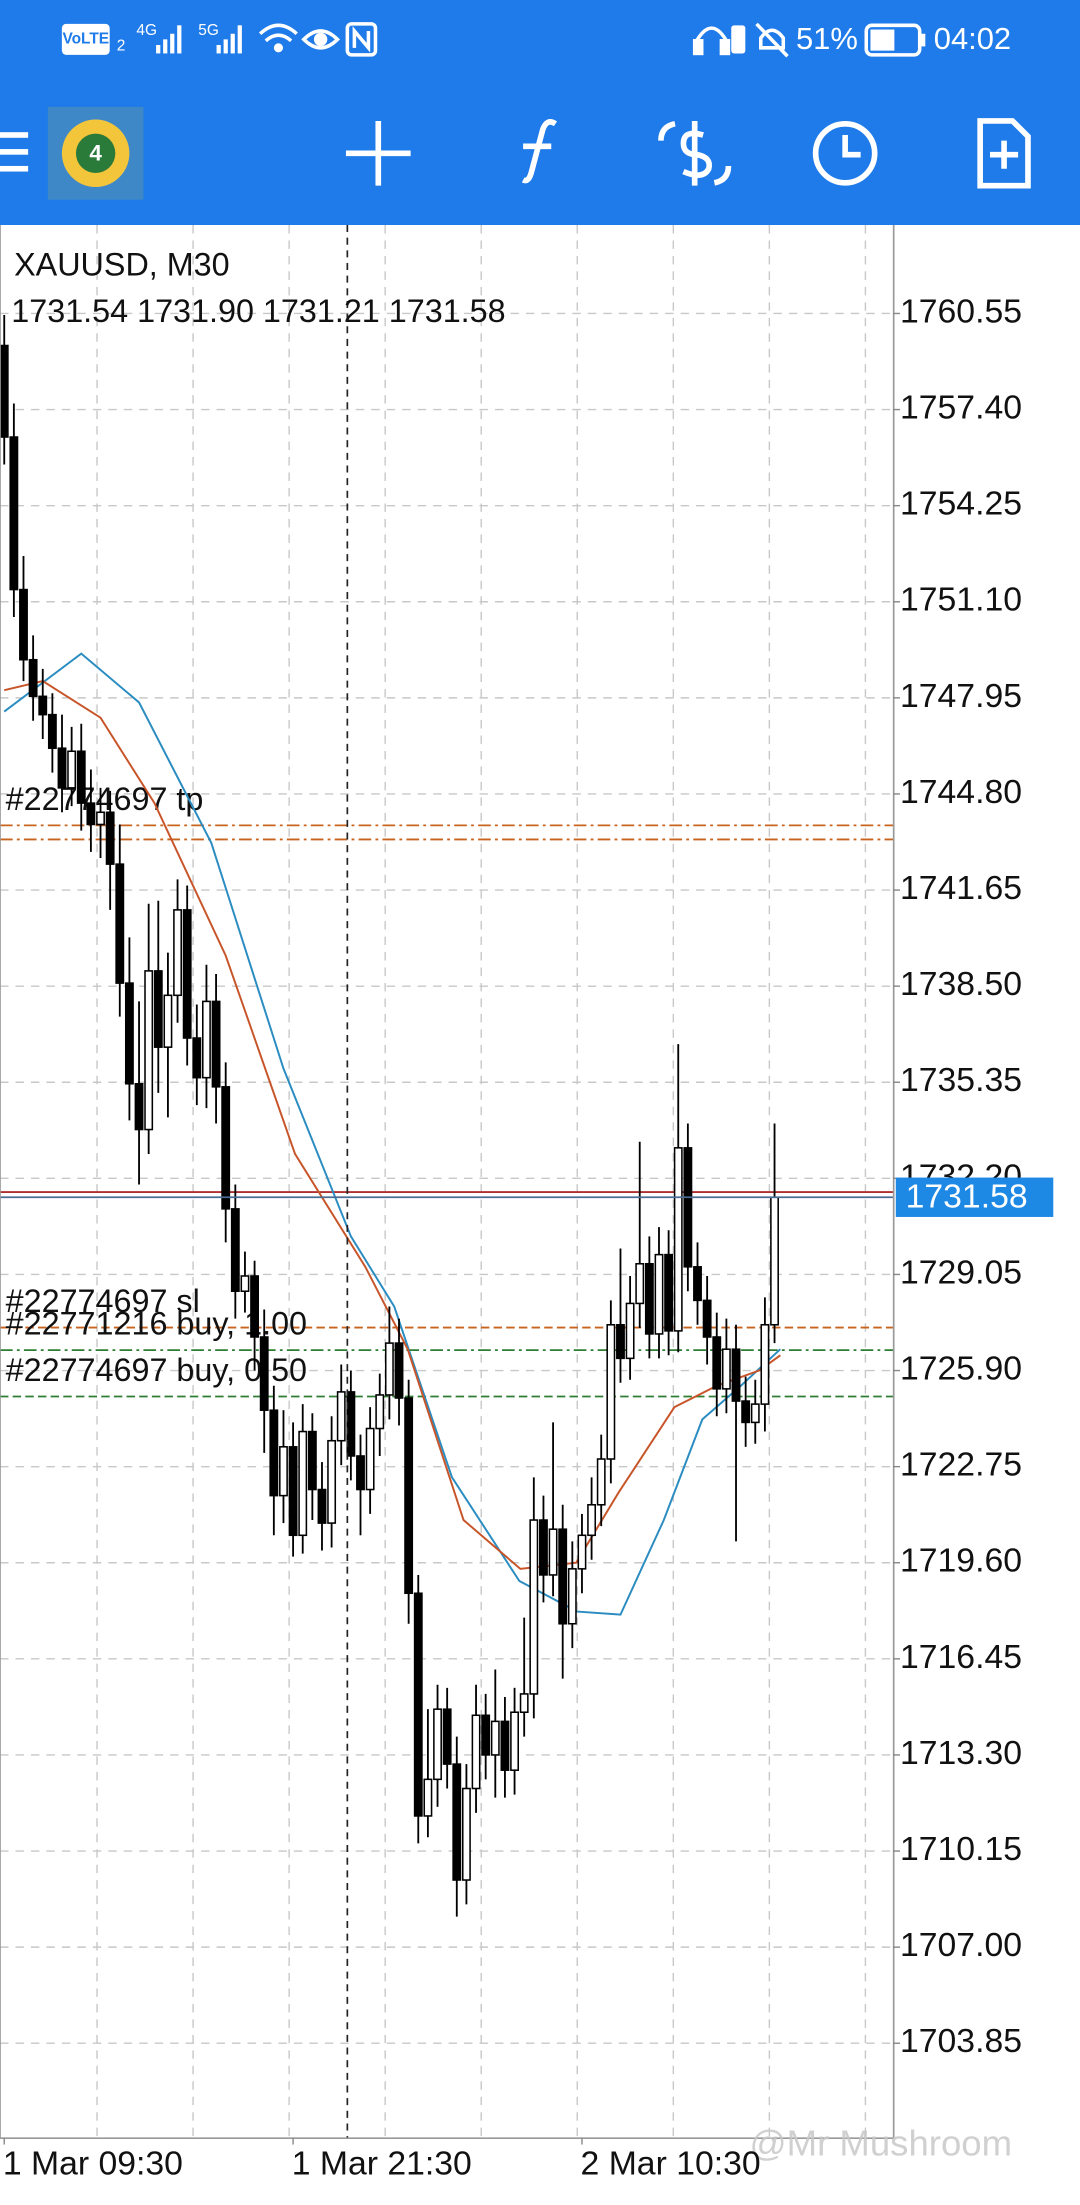 This screenshot has width=1080, height=2205. I want to click on menu-button, so click(14, 152).